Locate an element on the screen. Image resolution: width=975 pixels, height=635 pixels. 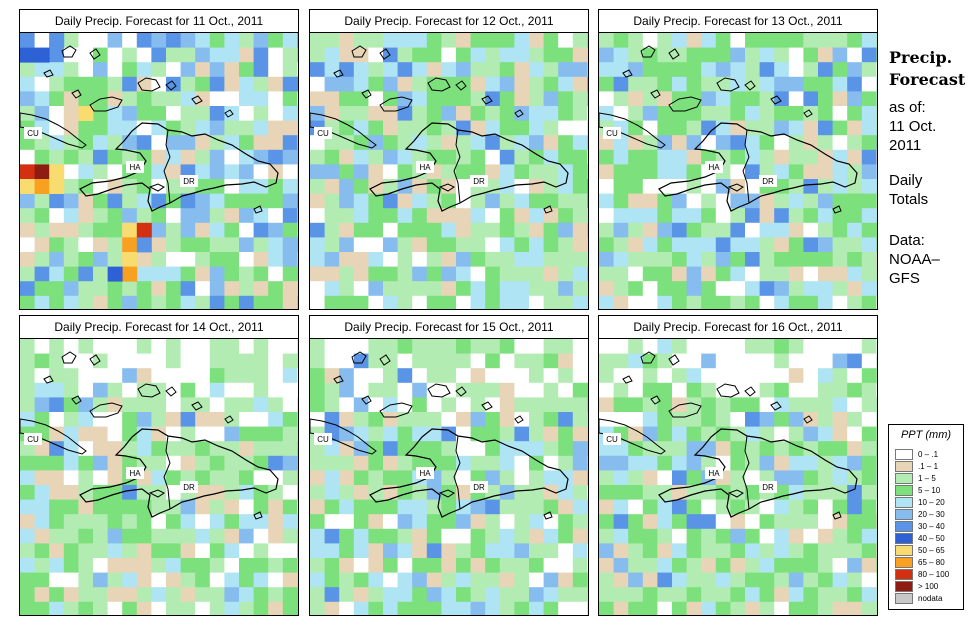
legend-label: nodata is located at coordinates (930, 598).